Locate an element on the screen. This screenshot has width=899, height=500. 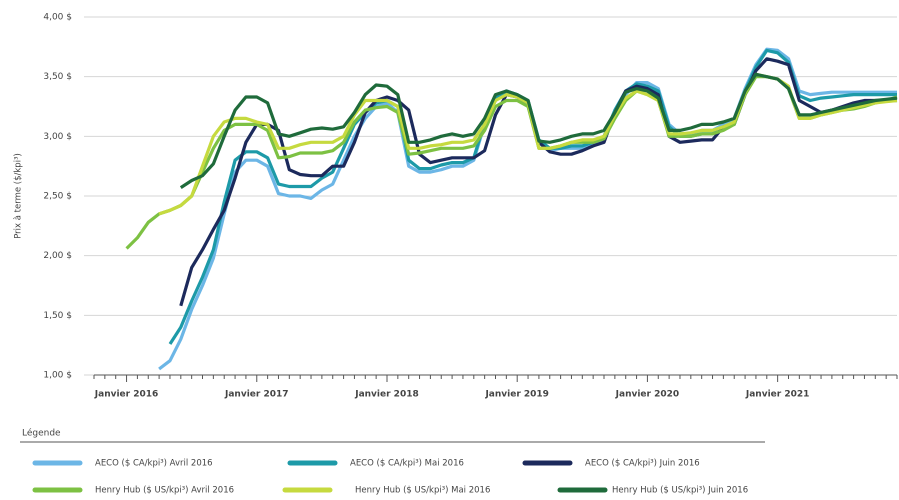
x-tick-label: Janvier 2017 is located at coordinates (256, 395).